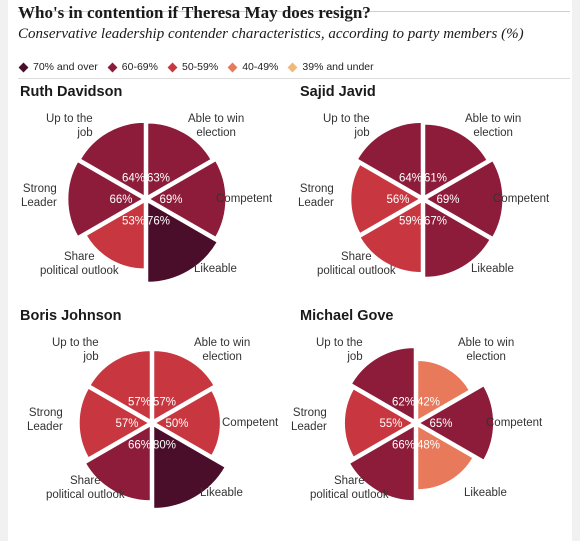  I want to click on value-label-sajid-javid-1: 69%, so click(447, 200).